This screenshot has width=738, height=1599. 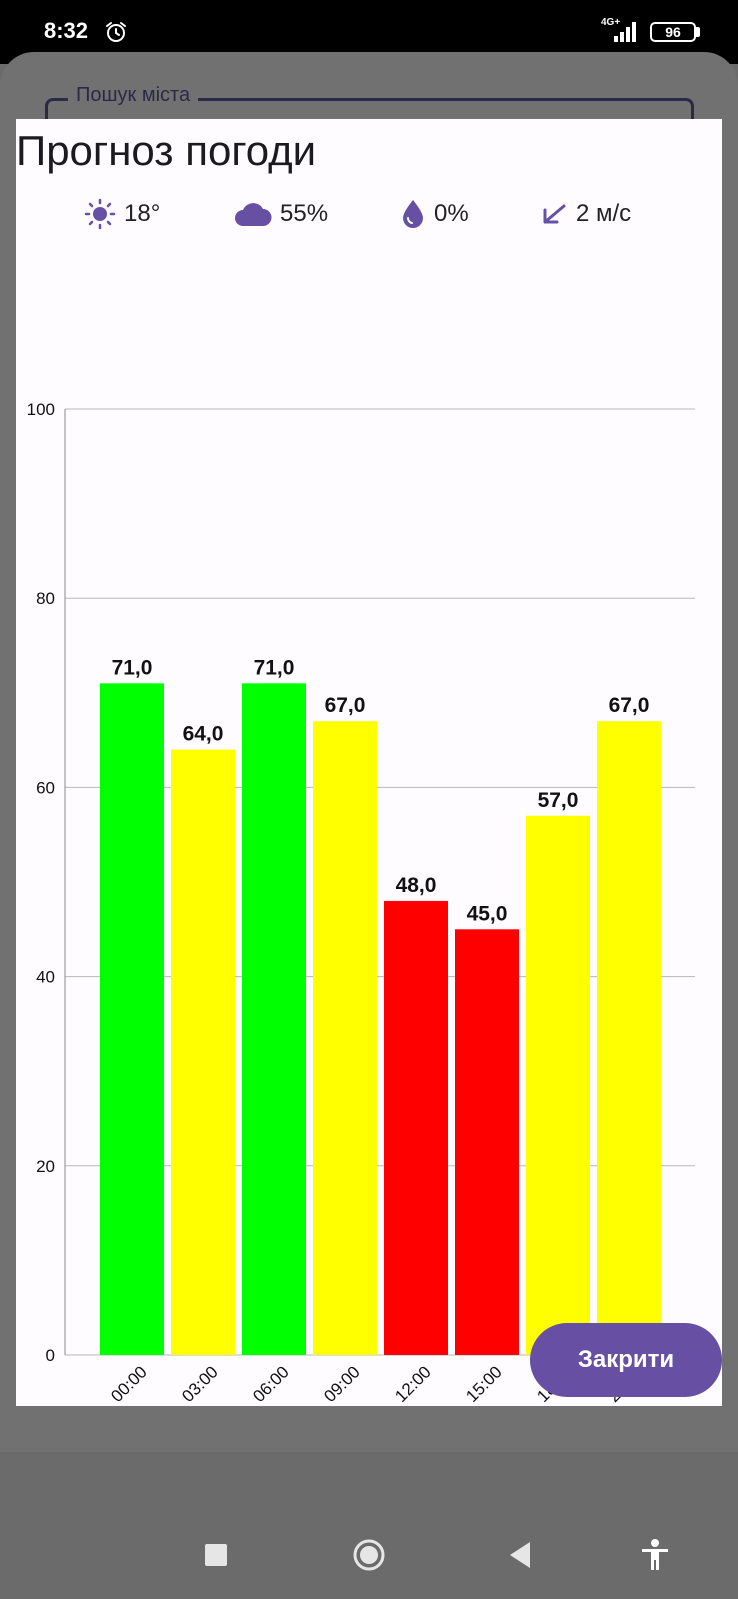 I want to click on battery-level: 96, so click(x=673, y=32).